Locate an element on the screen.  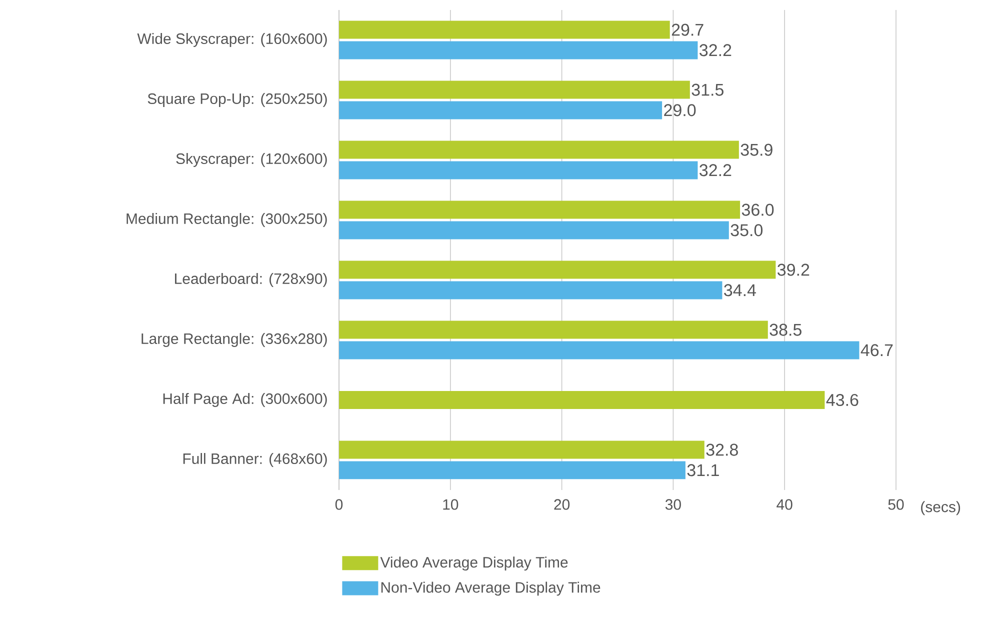
data-label: 29.7 is located at coordinates (688, 30).